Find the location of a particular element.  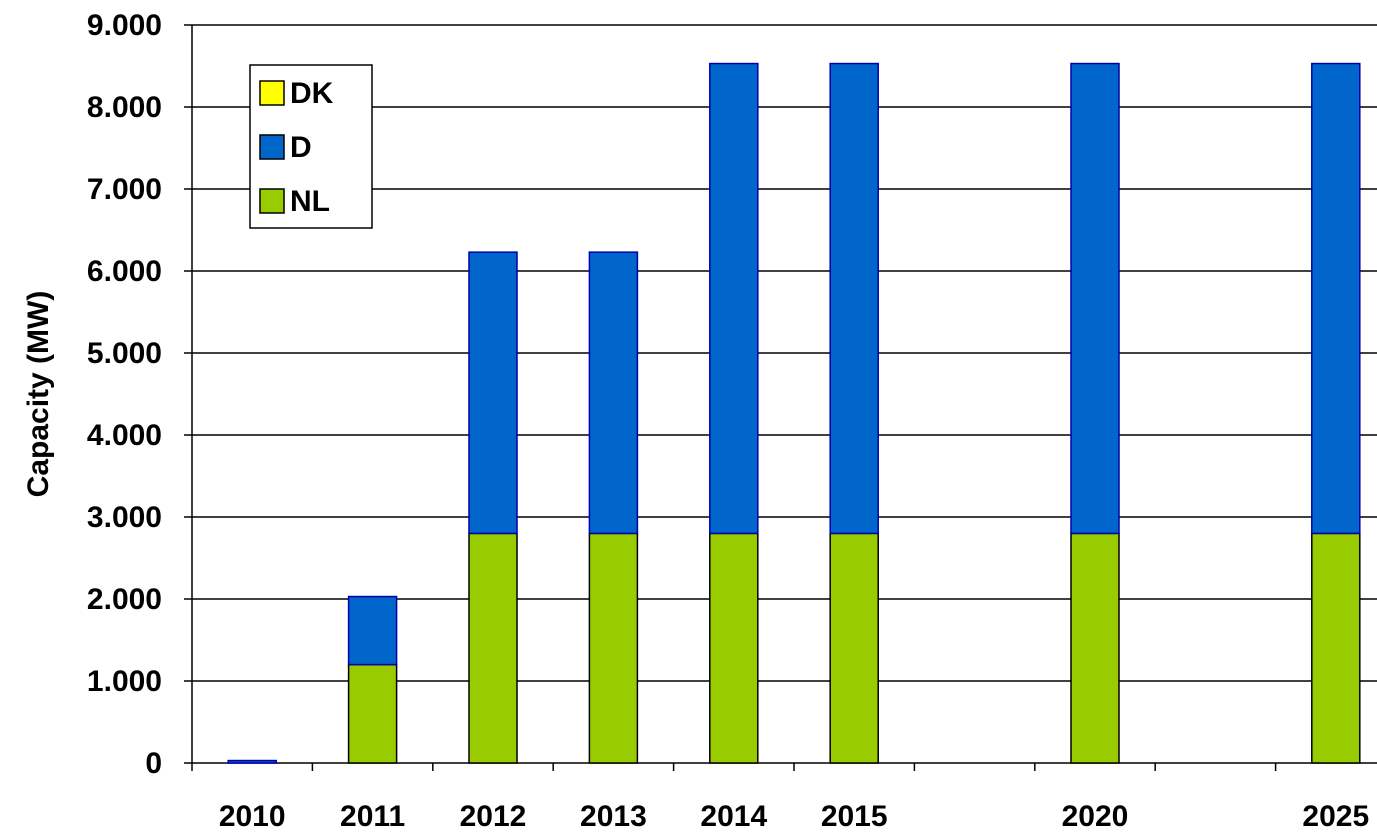

y-tick-label: 8.000 is located at coordinates (124, 107).